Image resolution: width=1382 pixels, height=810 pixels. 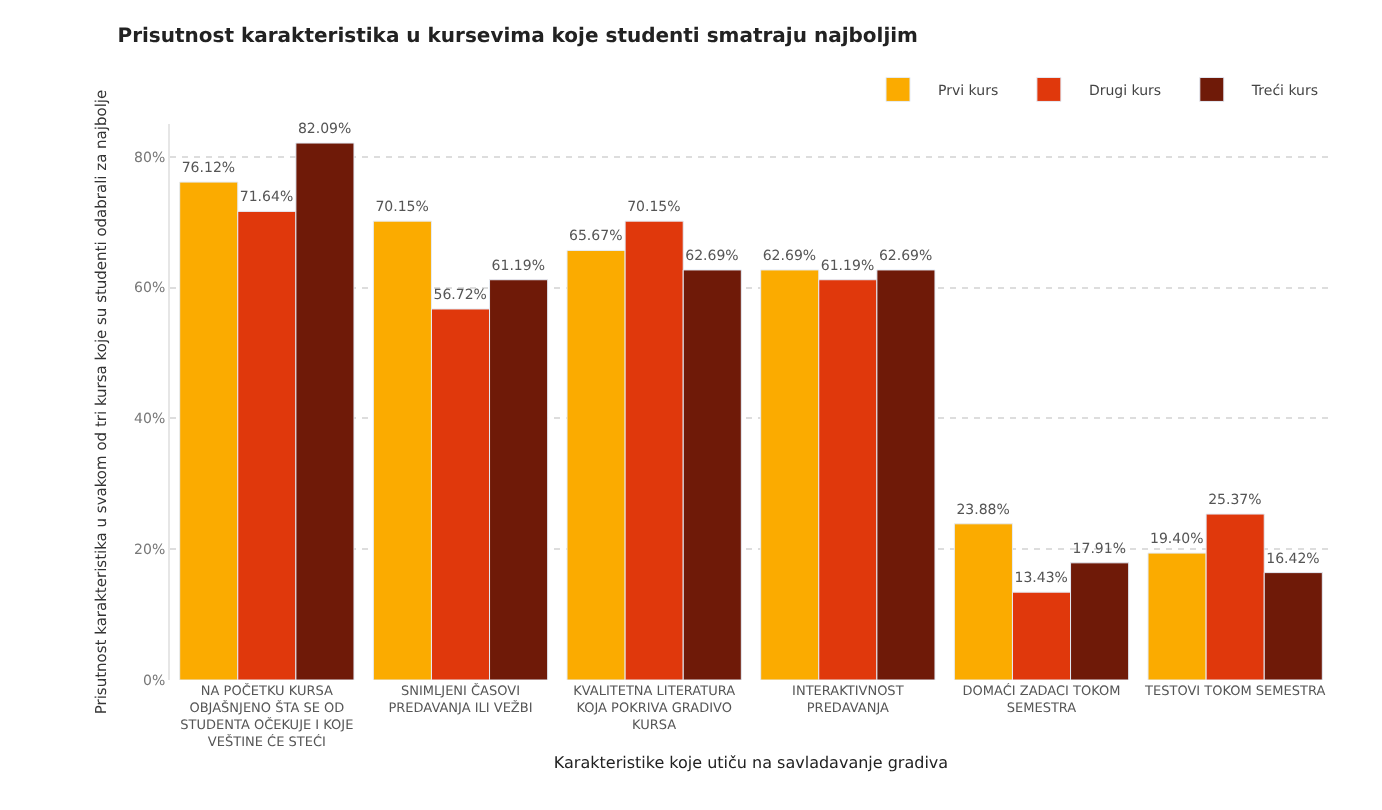 What do you see at coordinates (517, 37) in the screenshot?
I see `chart-title: Prisutnost karakteristika u kursevima koje studenti smatraju najboljim` at bounding box center [517, 37].